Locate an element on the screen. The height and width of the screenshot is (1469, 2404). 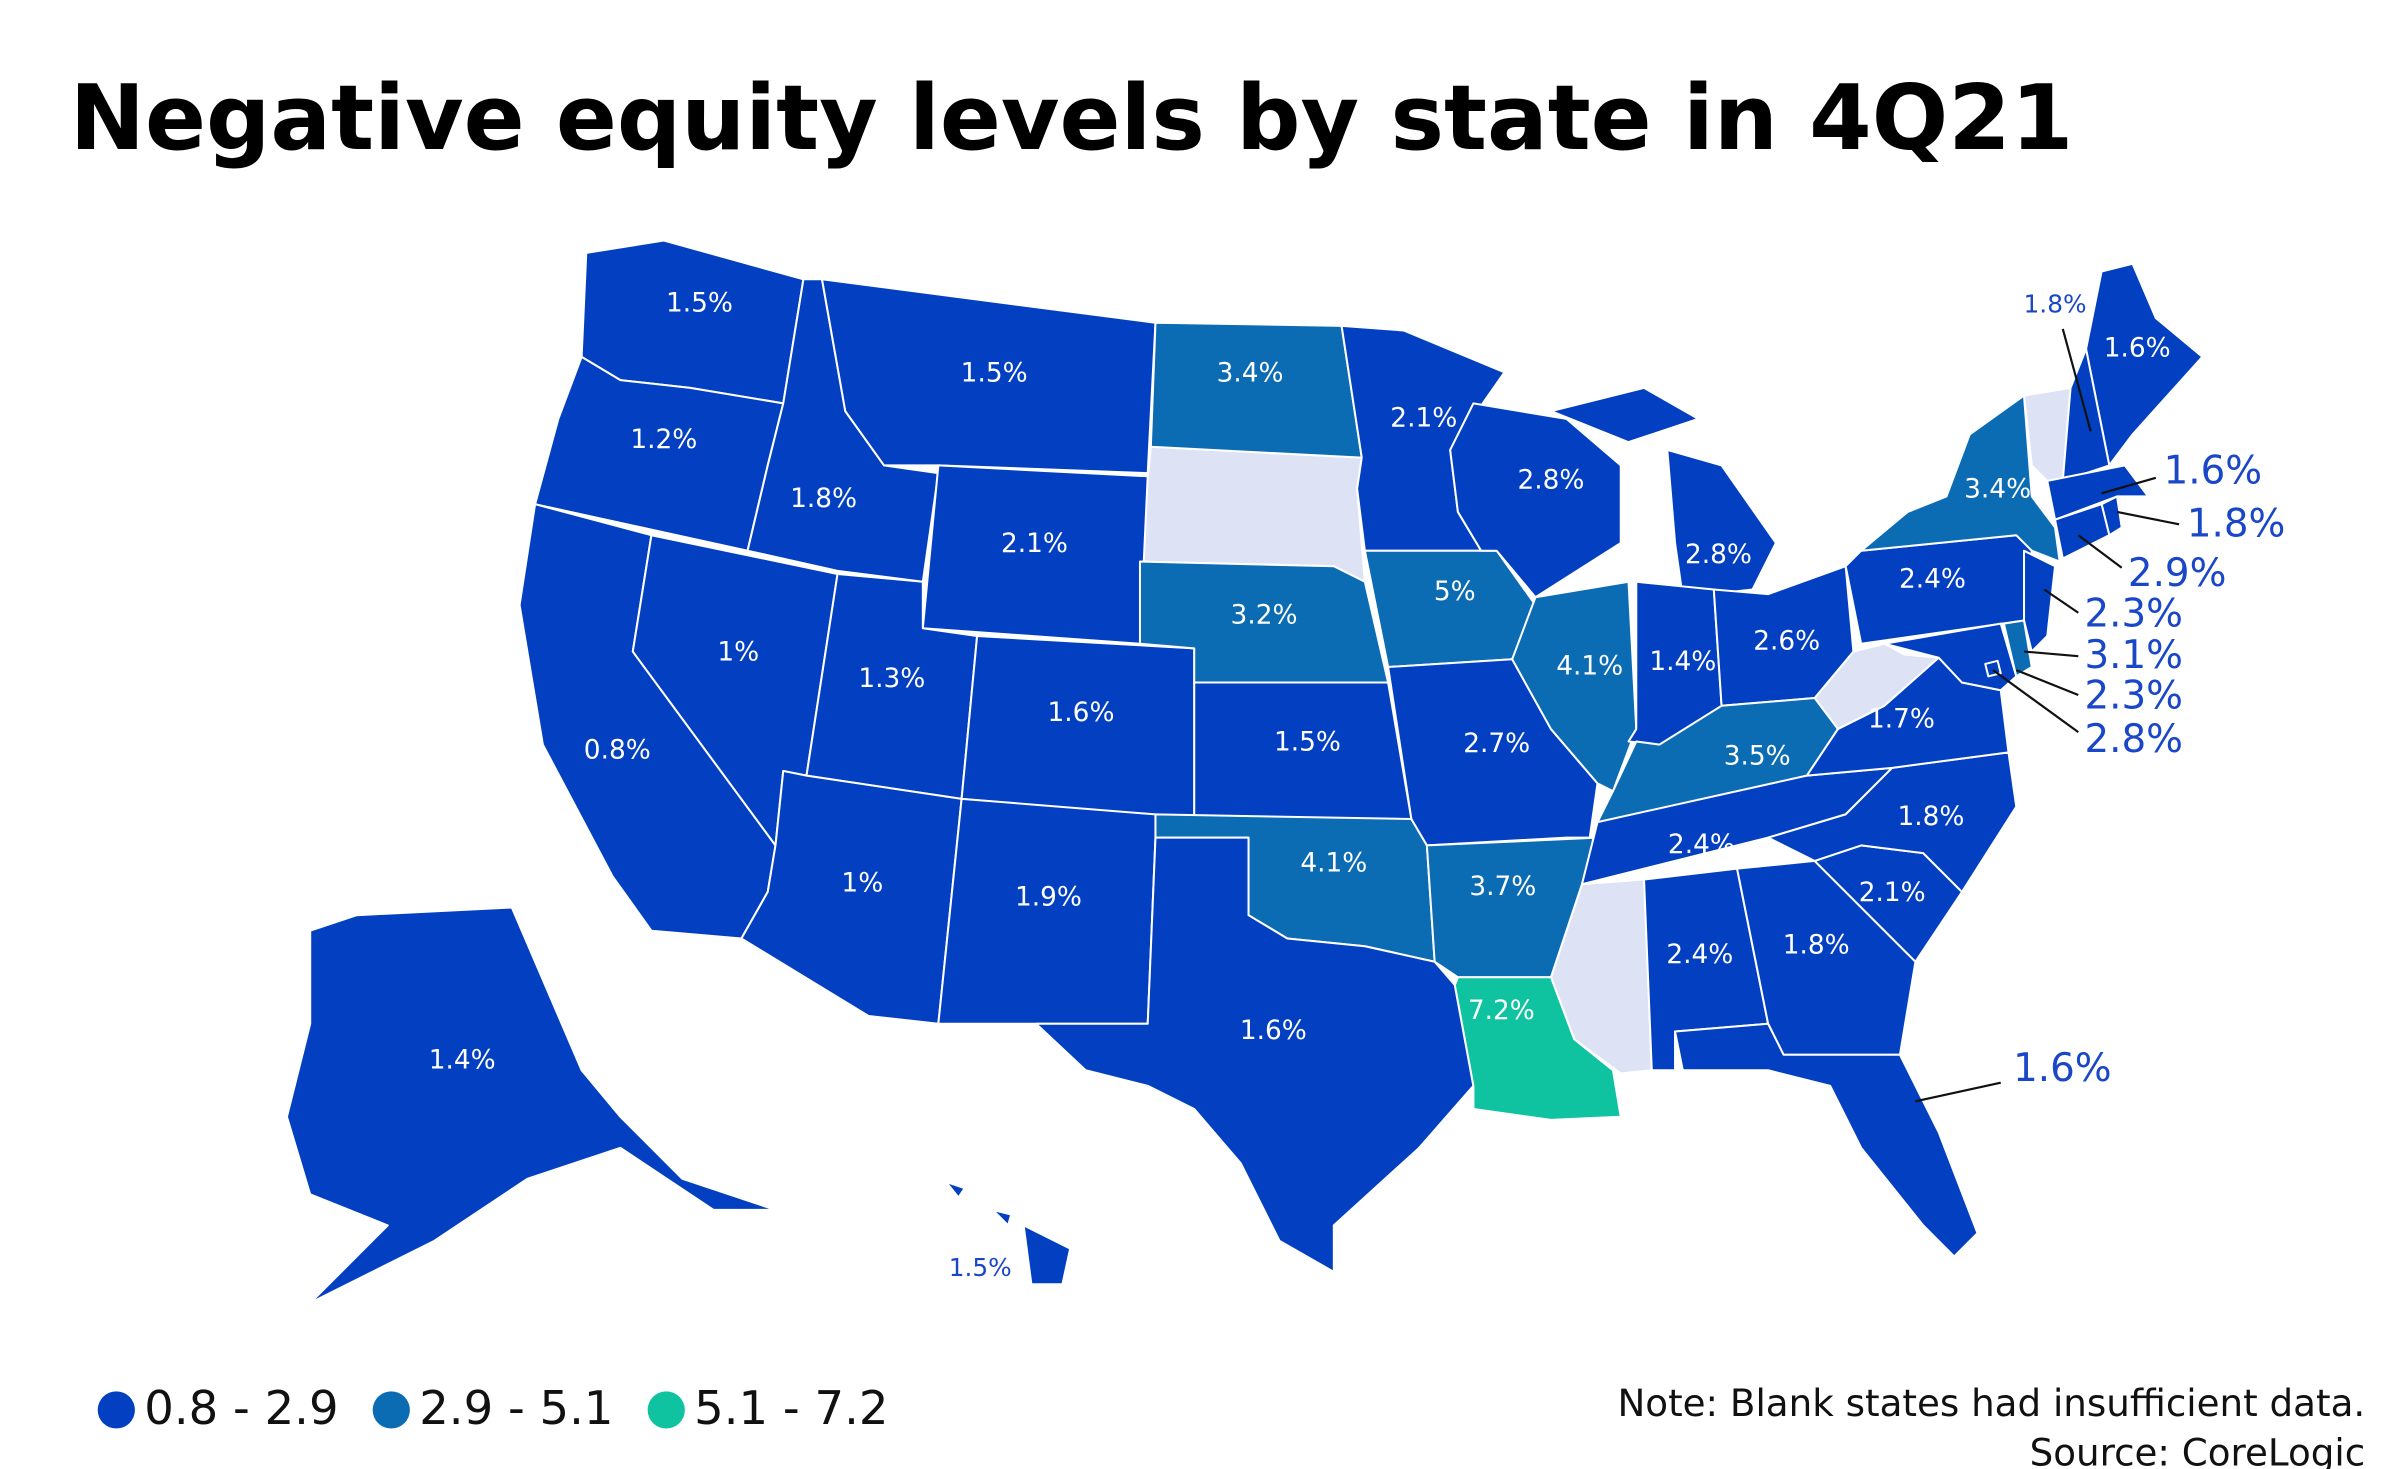
state-label: 0.8% is located at coordinates (617, 750).